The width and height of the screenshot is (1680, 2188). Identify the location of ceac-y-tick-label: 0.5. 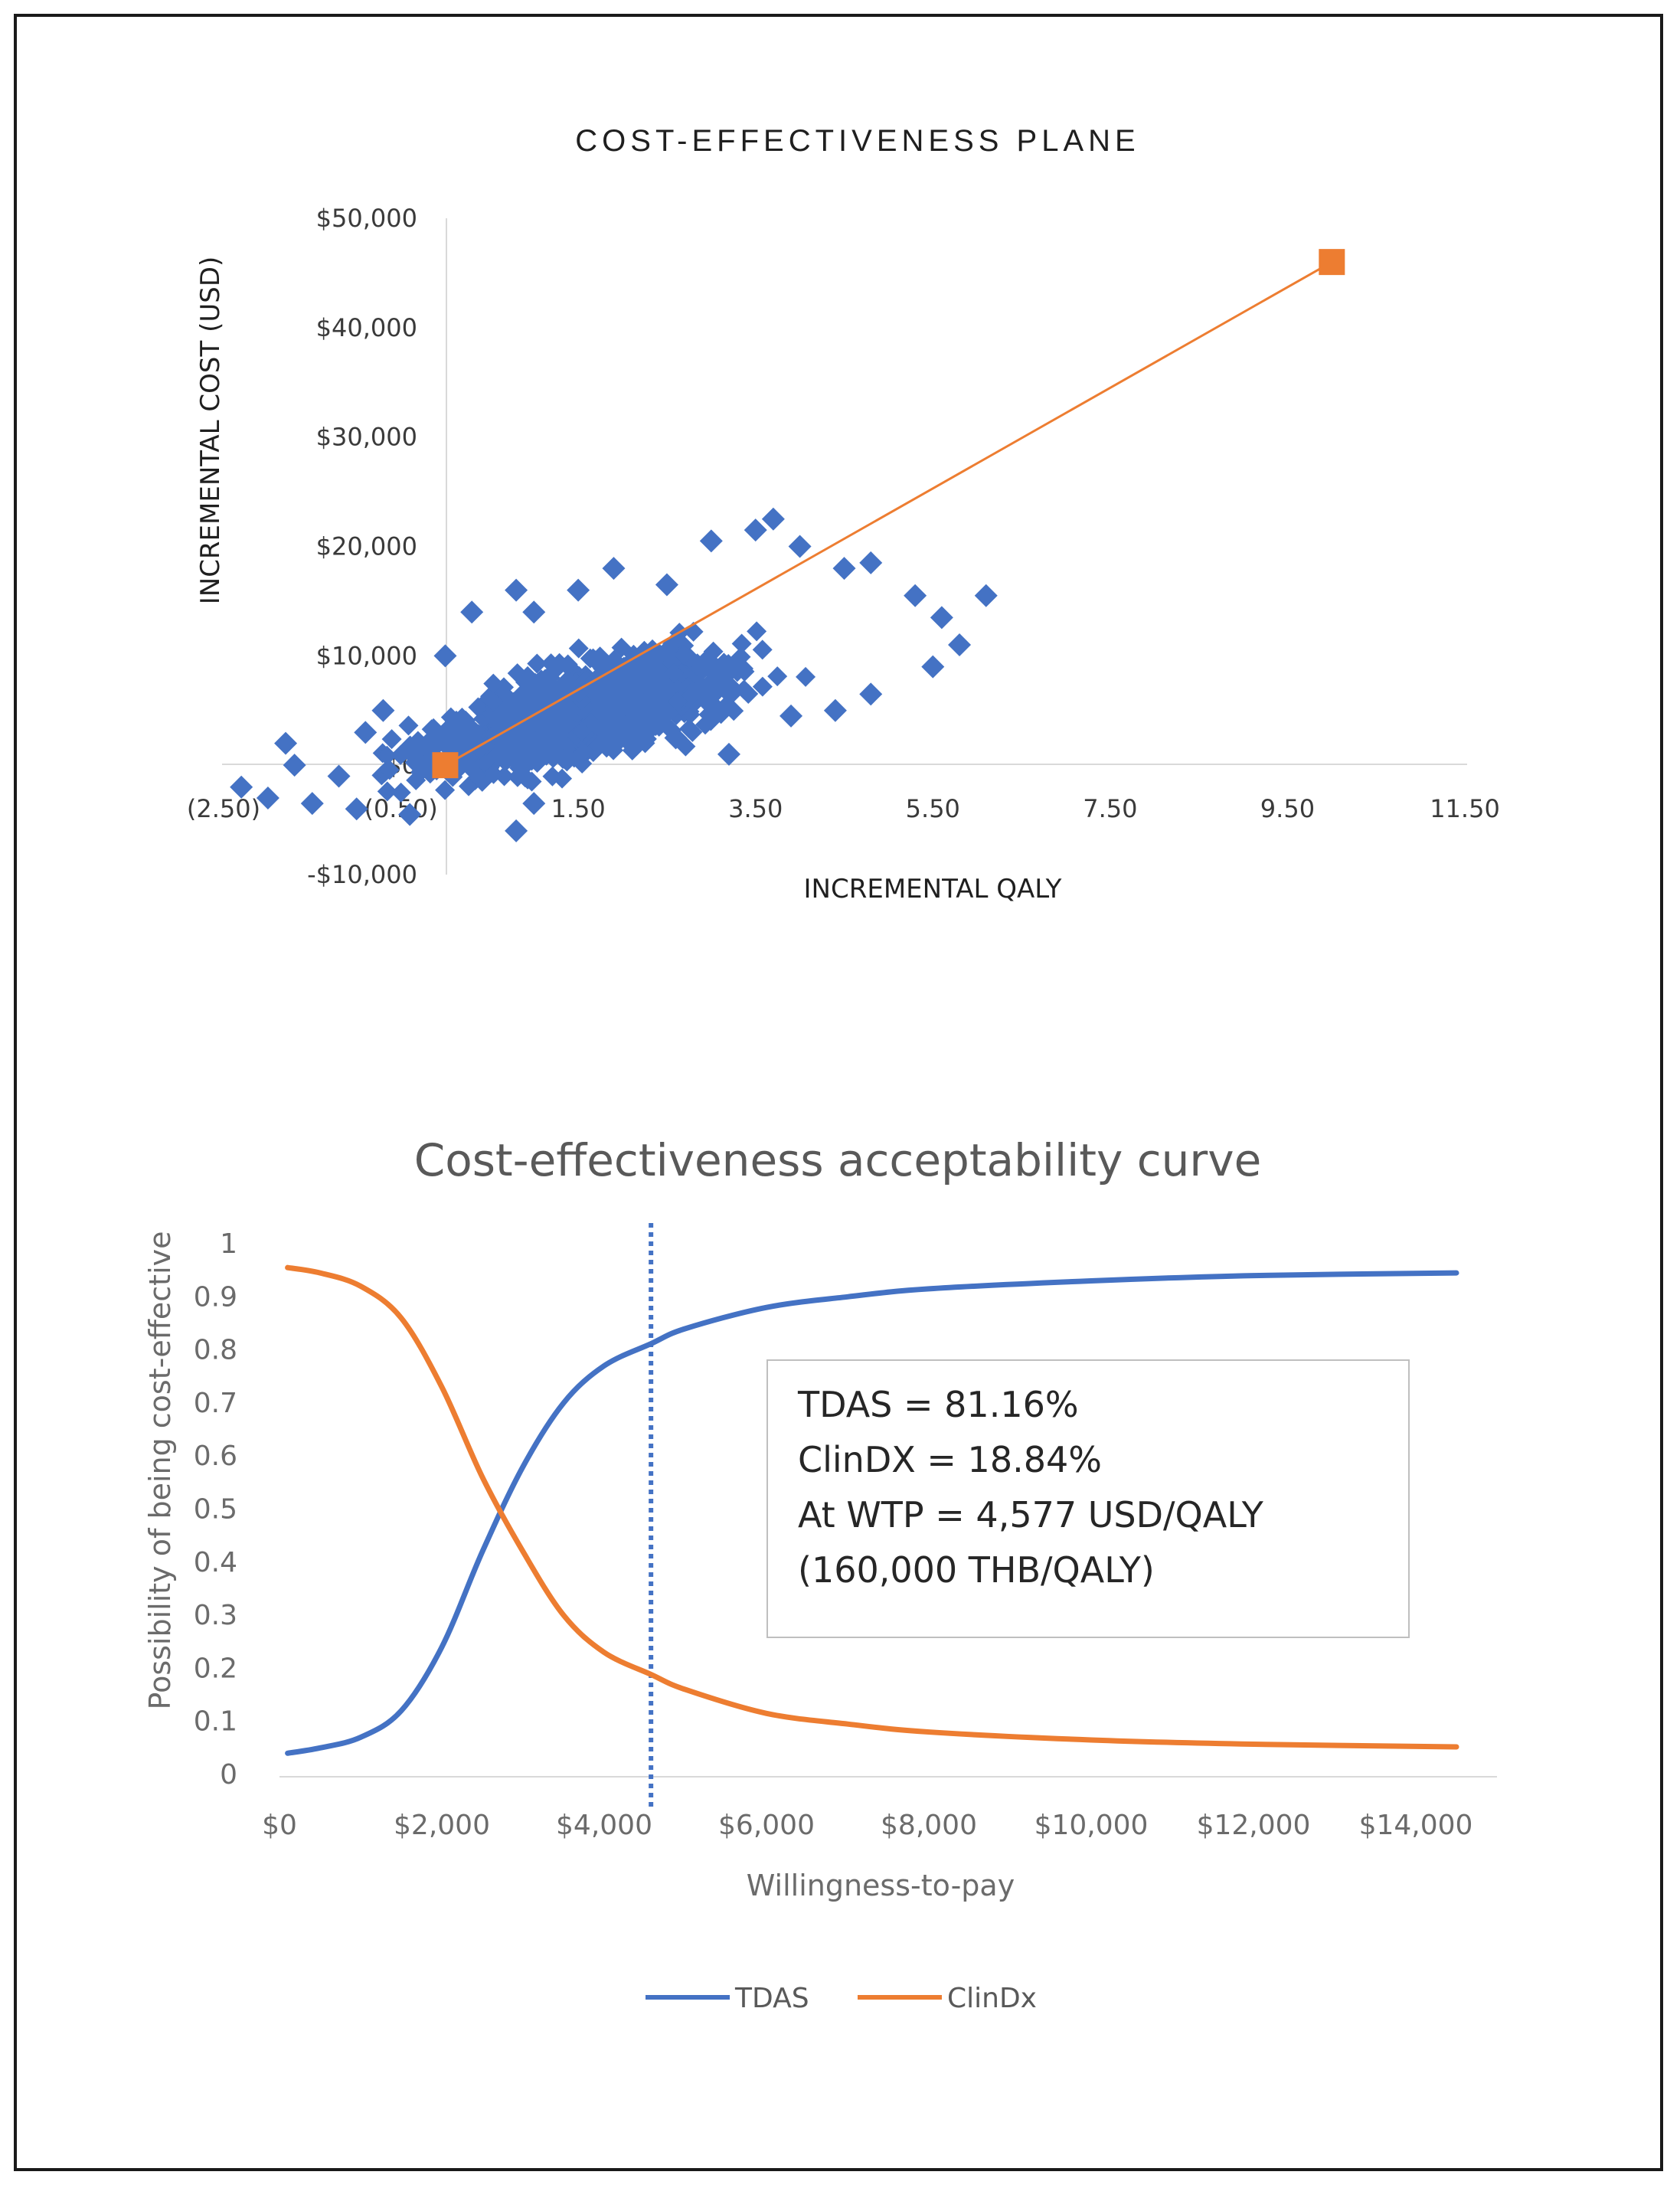
(215, 1510).